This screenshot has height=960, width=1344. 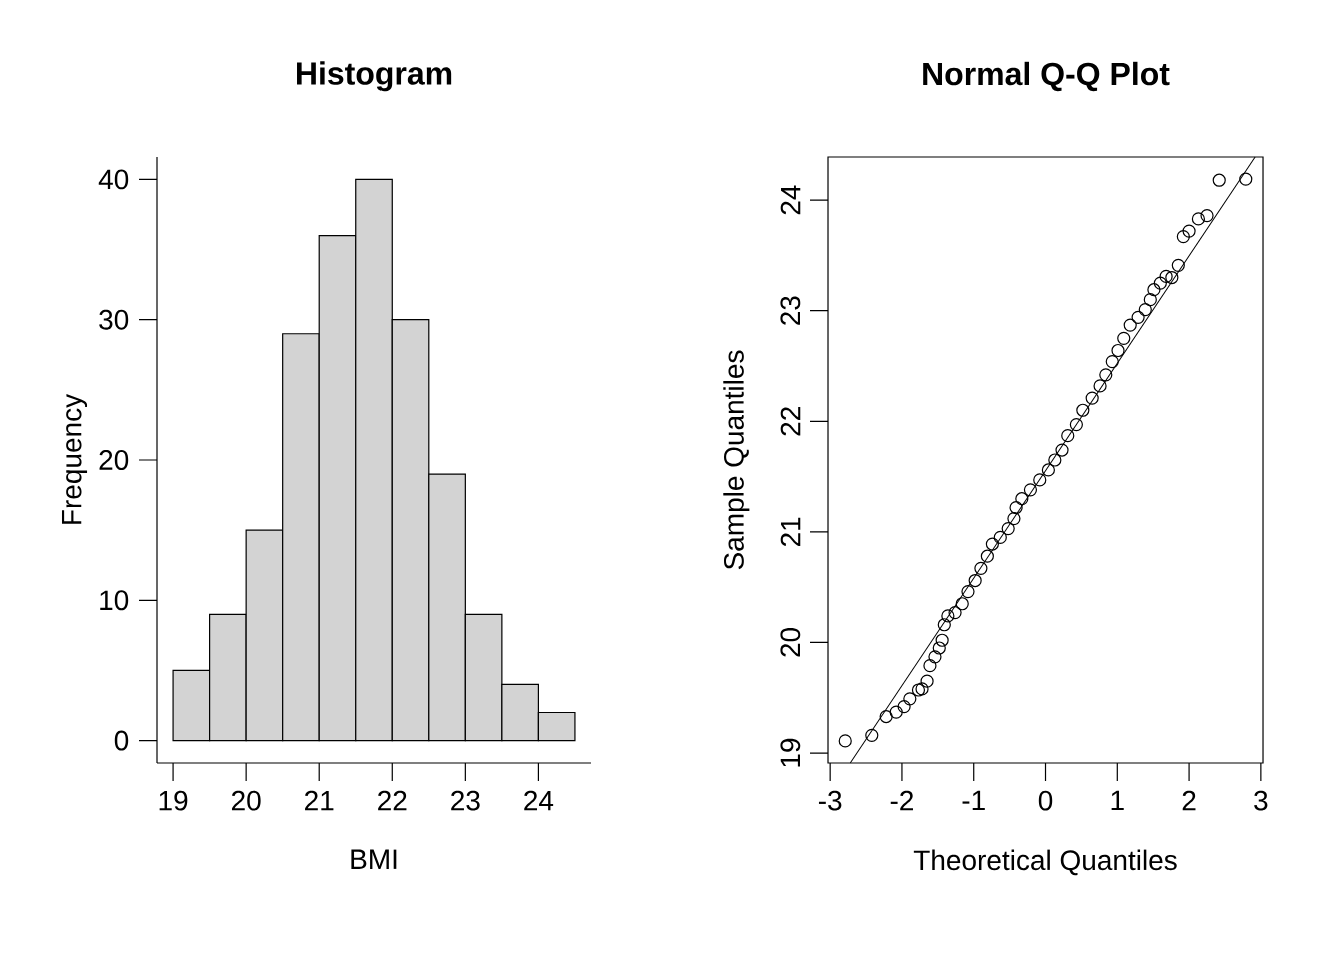 I want to click on y-tick-label: 40, so click(x=113, y=179).